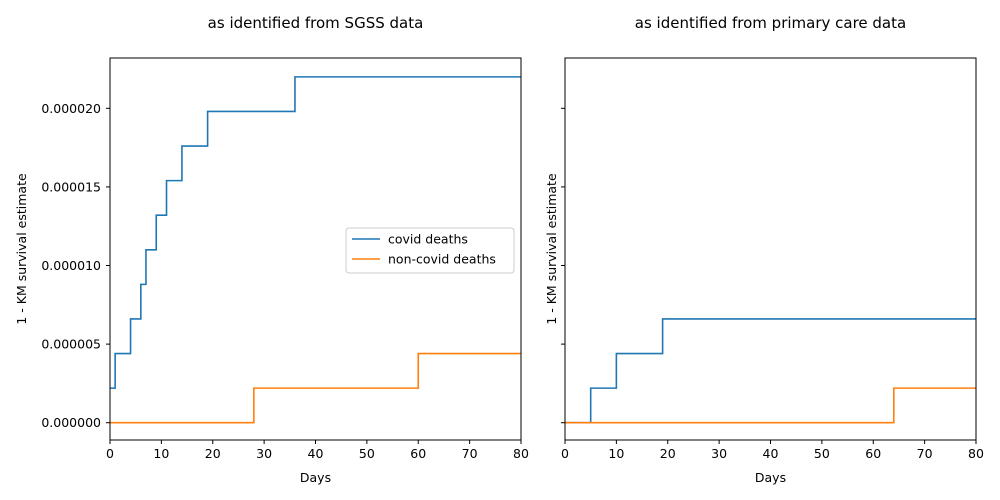  I want to click on legend-label: covid deaths, so click(428, 239).